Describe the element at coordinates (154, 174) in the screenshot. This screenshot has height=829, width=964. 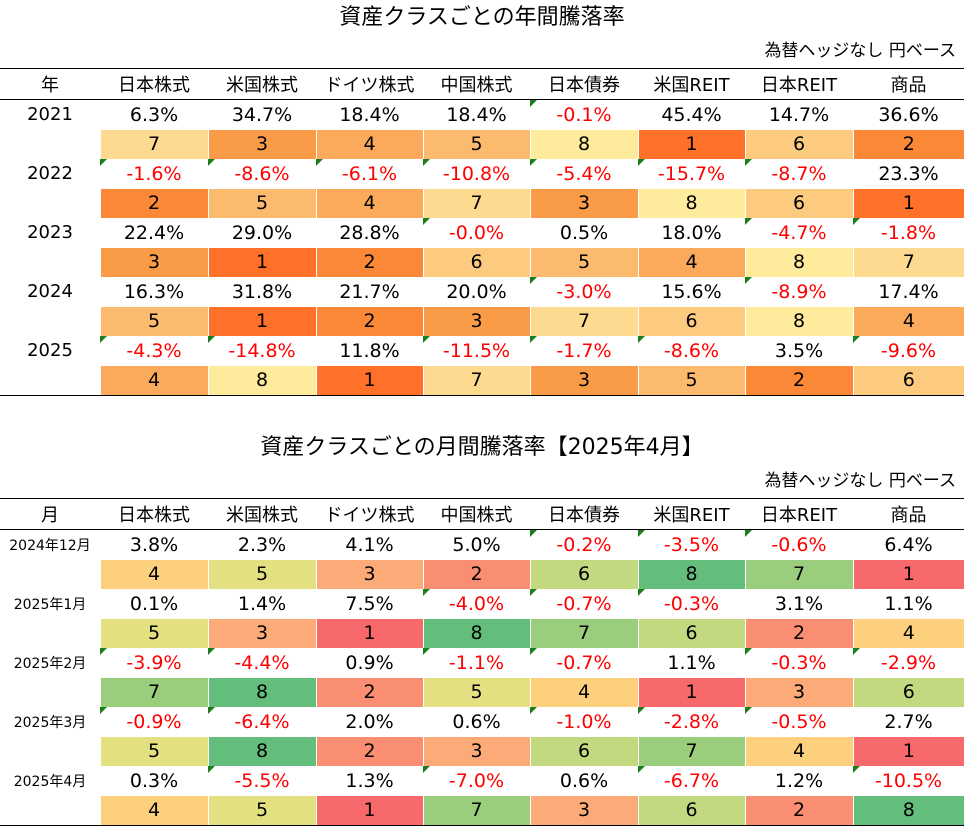
I see `annual-return-cell: -1.6%` at that location.